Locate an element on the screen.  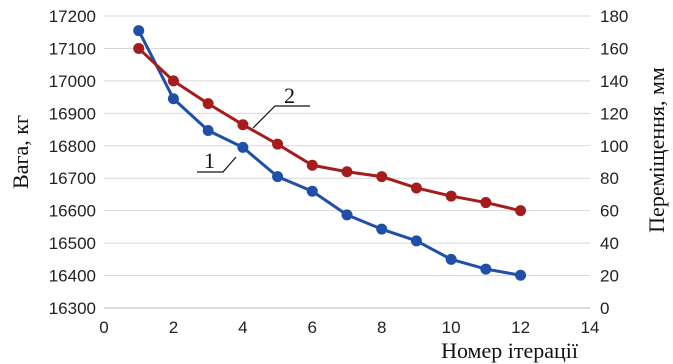
x-tick-label: 8 is located at coordinates (381, 327).